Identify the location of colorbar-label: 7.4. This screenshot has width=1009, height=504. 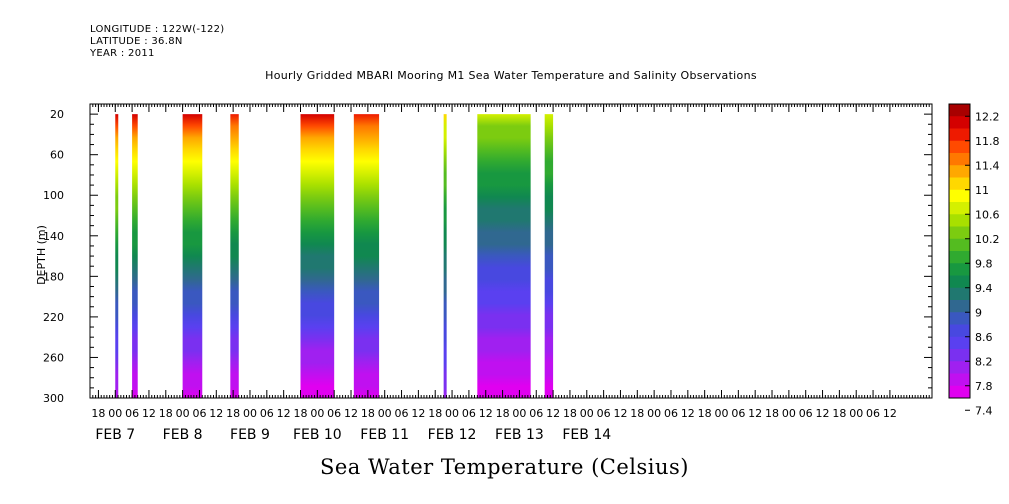
(984, 410).